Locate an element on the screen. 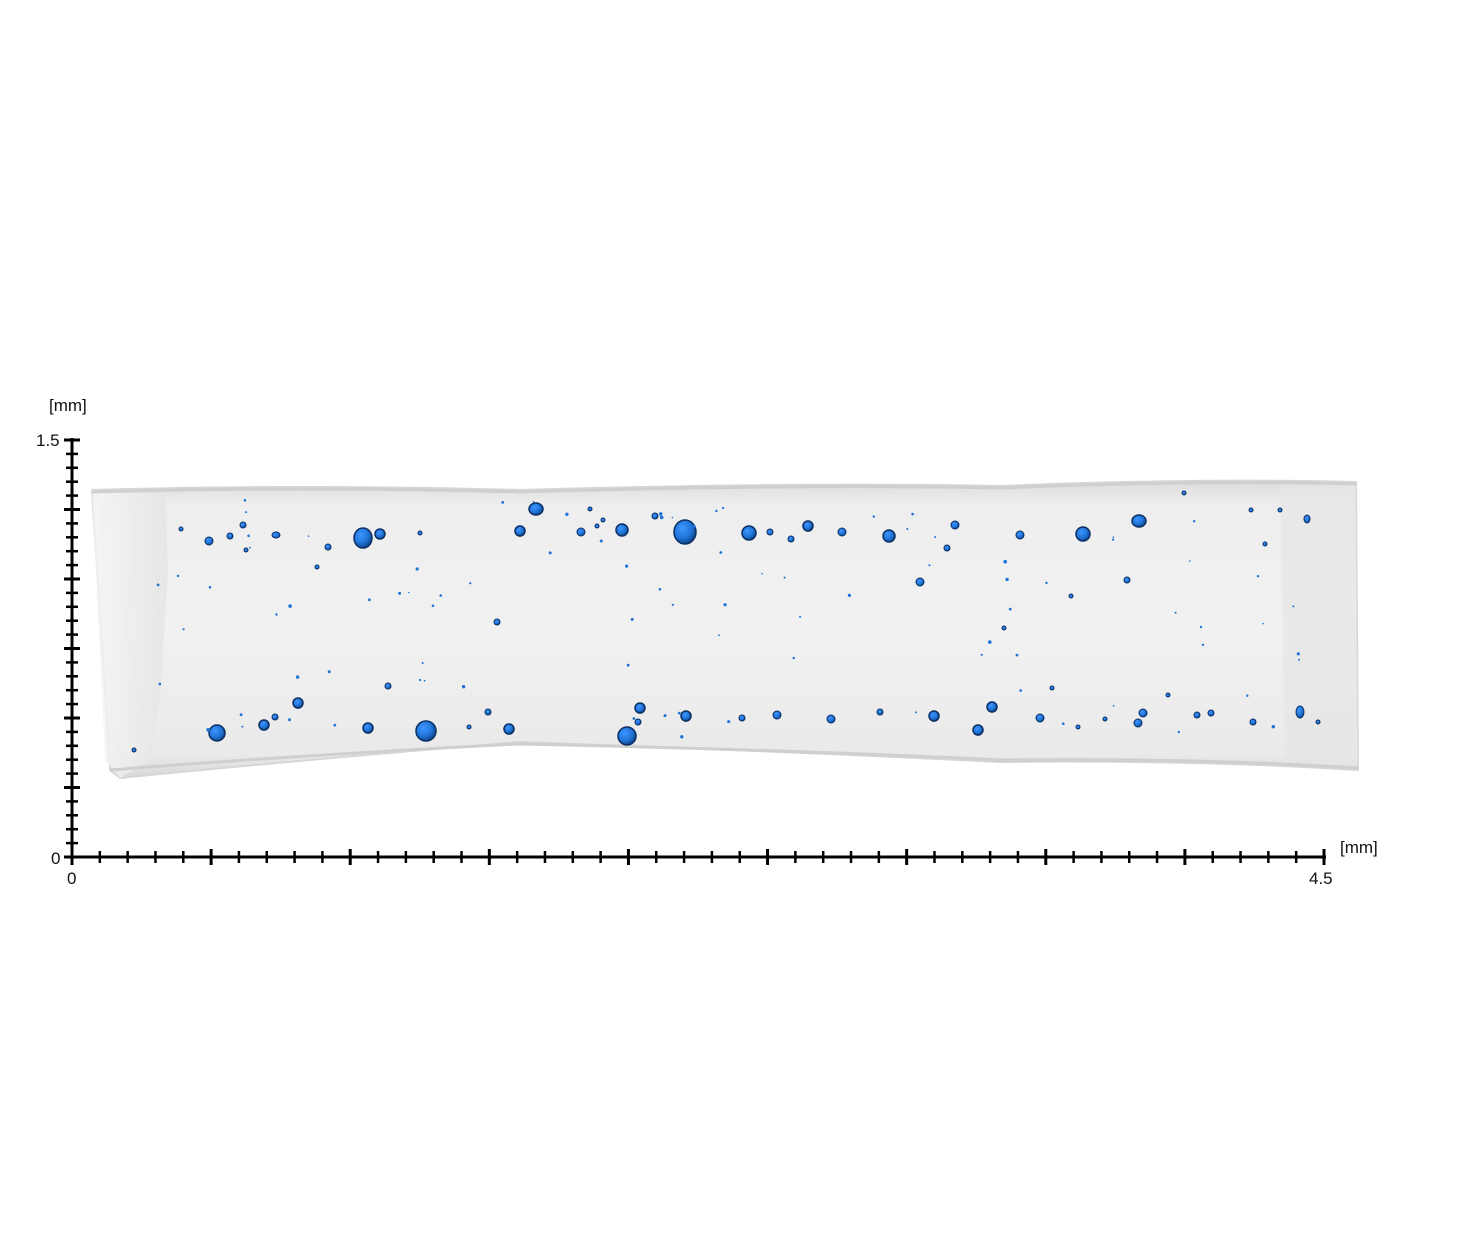 This screenshot has height=1241, width=1464. y-axis-min-label: 0 is located at coordinates (55, 858).